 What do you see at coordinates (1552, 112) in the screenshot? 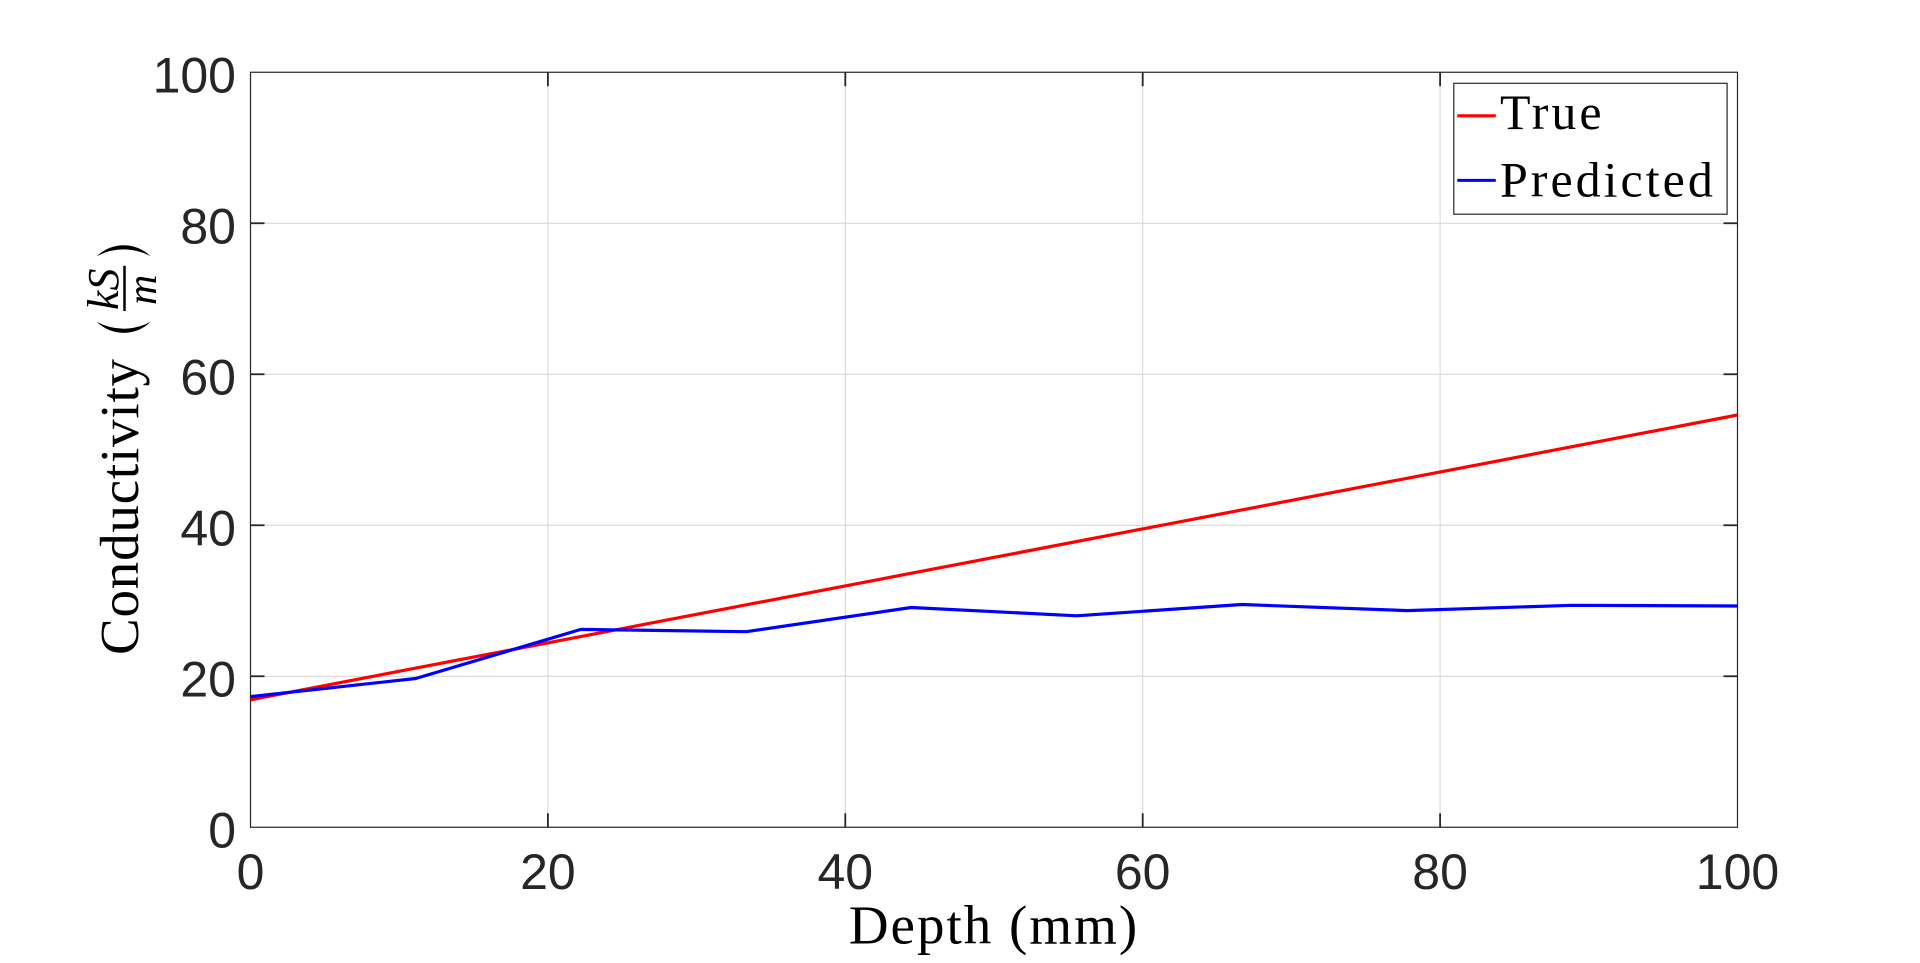
I see `svg-text: True` at bounding box center [1552, 112].